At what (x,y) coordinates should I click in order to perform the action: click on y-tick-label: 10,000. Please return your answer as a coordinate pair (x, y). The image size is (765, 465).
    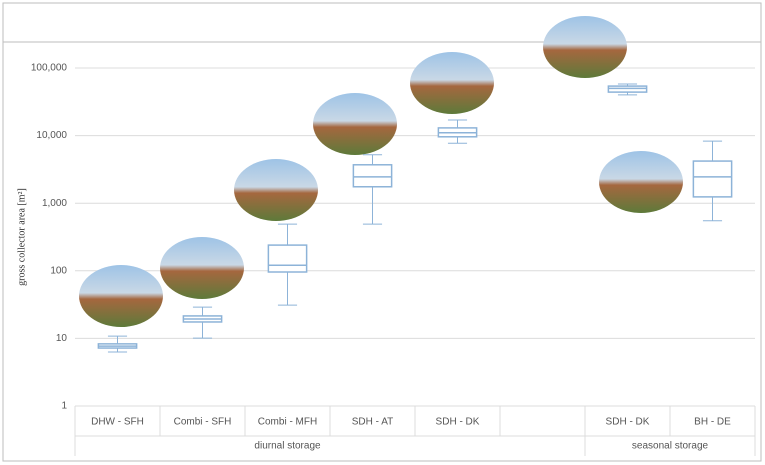
    Looking at the image, I should click on (51, 135).